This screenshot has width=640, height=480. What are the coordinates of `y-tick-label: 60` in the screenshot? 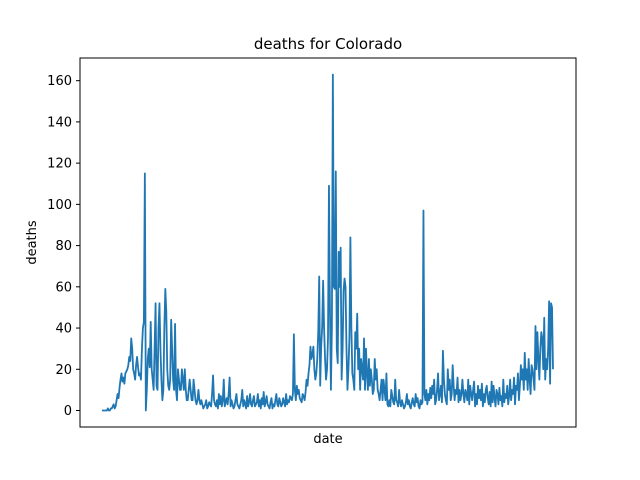 It's located at (63, 287).